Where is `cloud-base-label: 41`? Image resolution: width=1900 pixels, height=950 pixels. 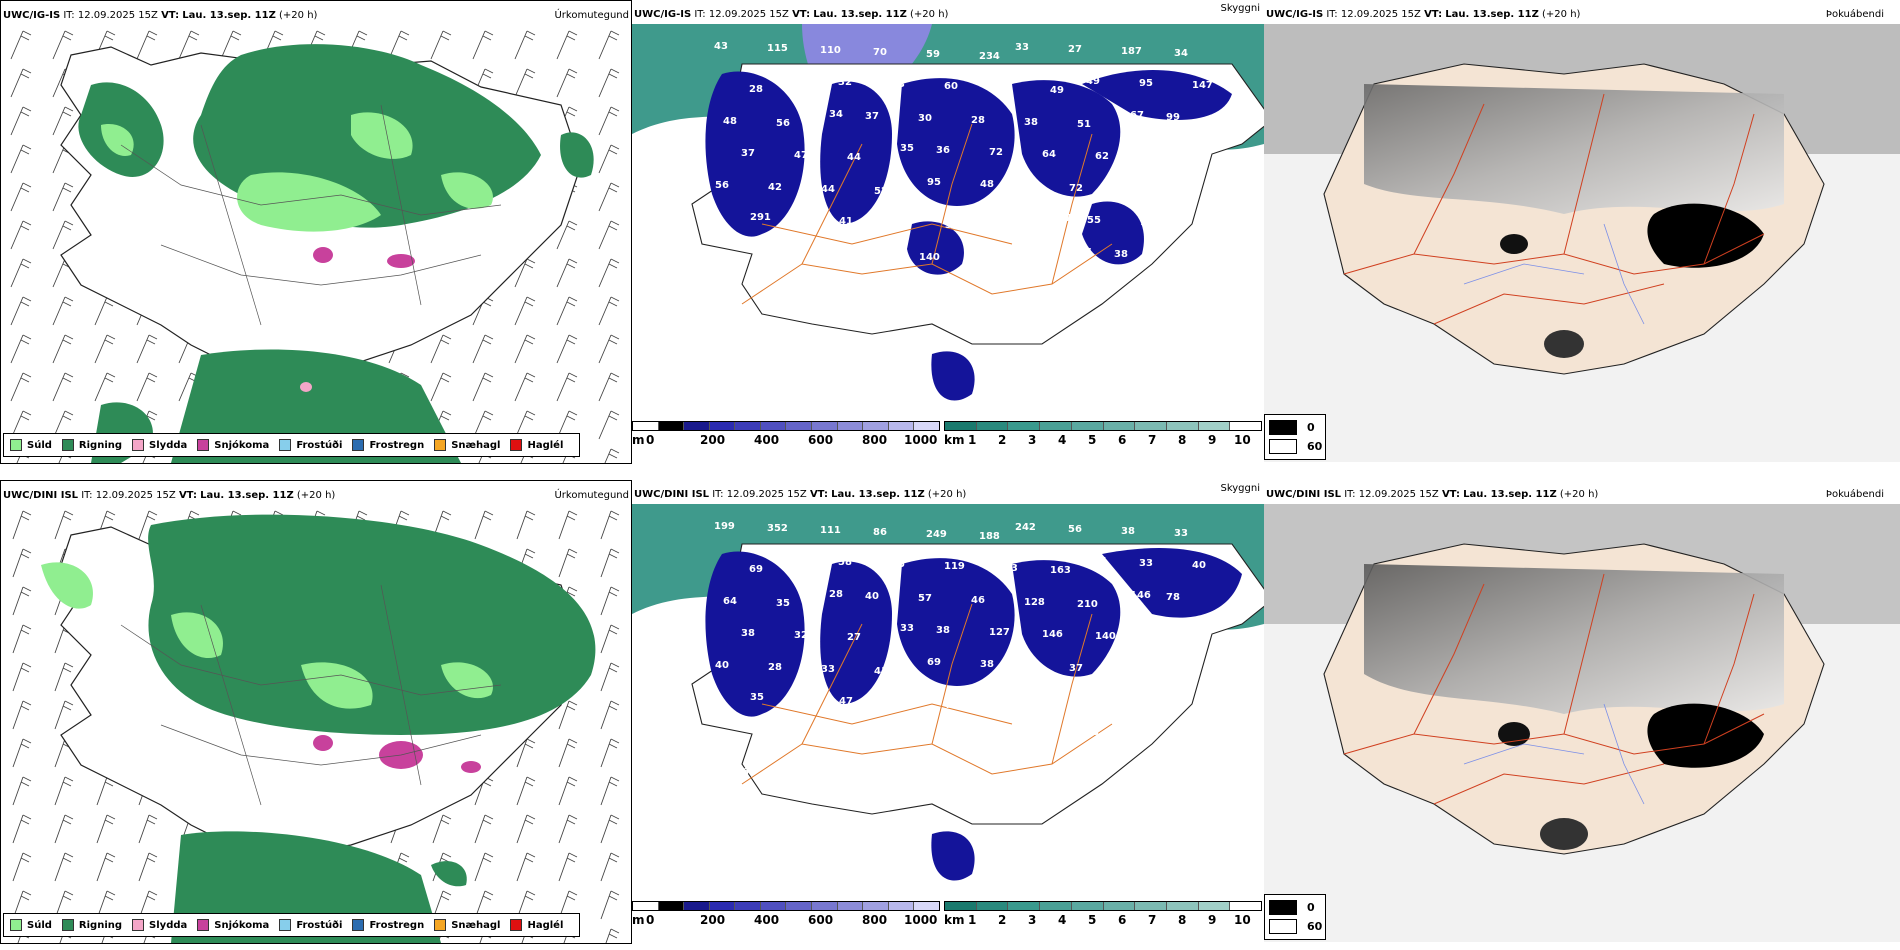 cloud-base-label: 41 is located at coordinates (846, 221).